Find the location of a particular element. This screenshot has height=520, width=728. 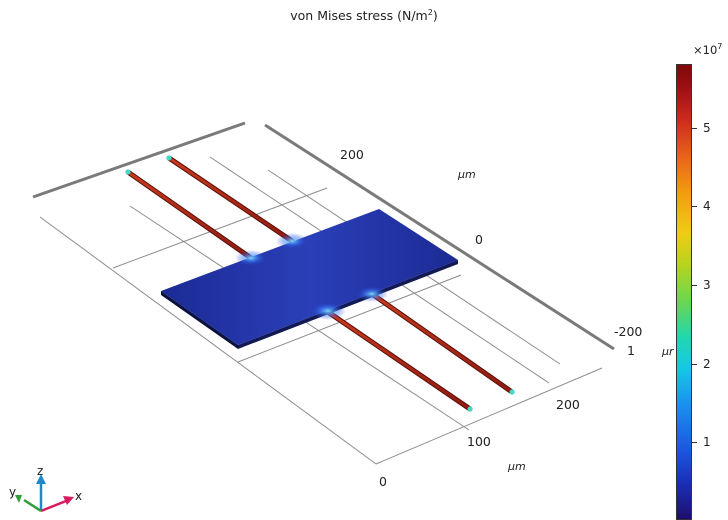

axis-frame-left is located at coordinates (139, 160).